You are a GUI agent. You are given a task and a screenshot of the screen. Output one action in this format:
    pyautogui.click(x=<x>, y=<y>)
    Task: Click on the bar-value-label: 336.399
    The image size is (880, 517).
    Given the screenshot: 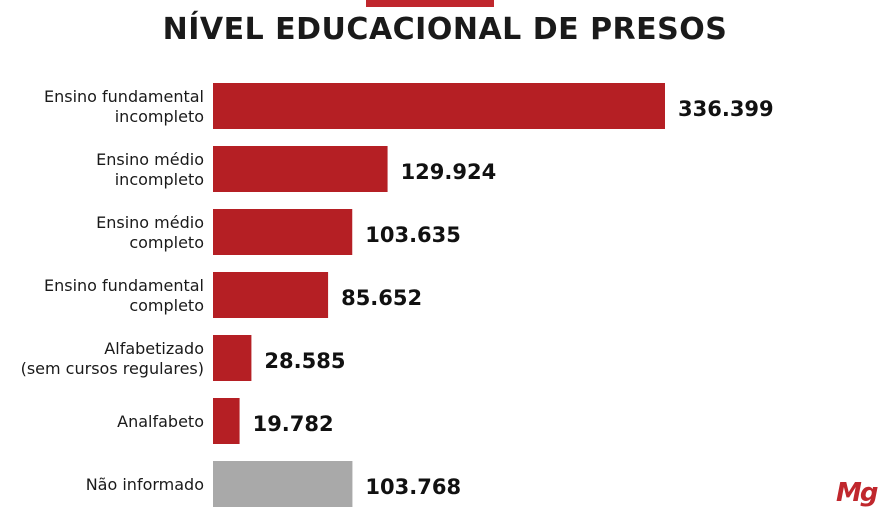 What is the action you would take?
    pyautogui.click(x=726, y=109)
    